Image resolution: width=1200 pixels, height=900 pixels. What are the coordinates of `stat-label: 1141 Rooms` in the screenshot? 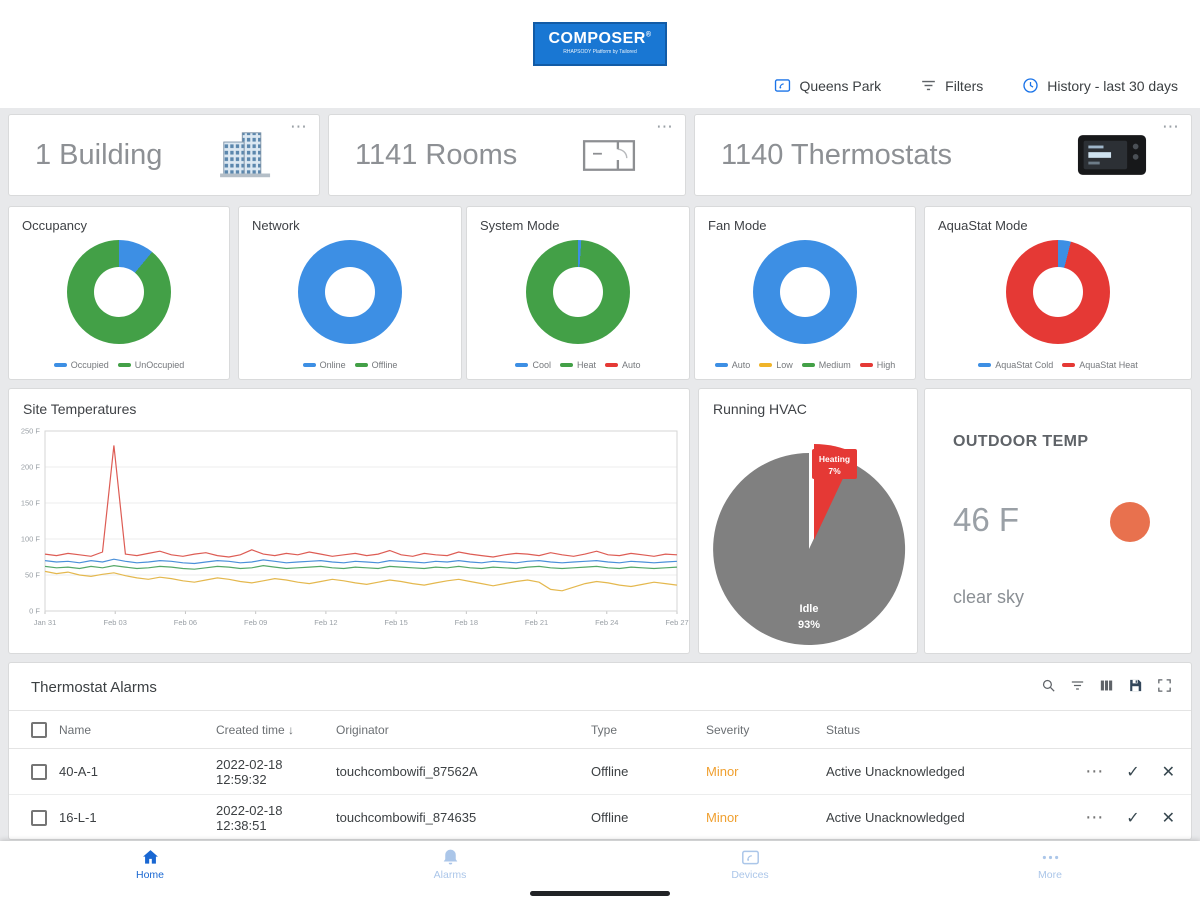 It's located at (436, 154).